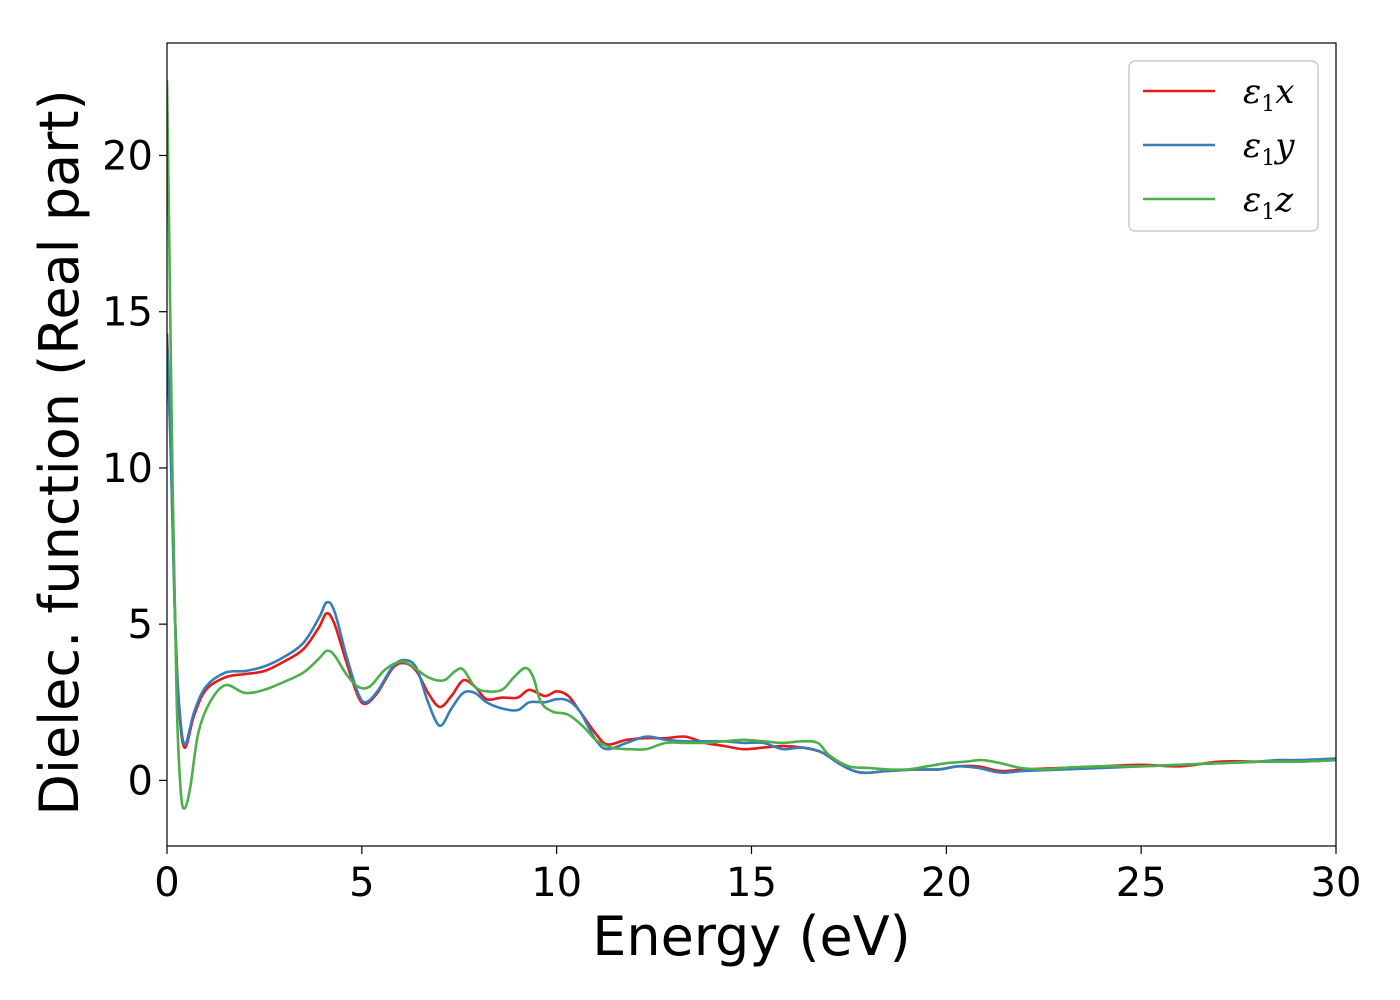 The image size is (1400, 1000). What do you see at coordinates (127, 156) in the screenshot?
I see `y-tick-label: 20` at bounding box center [127, 156].